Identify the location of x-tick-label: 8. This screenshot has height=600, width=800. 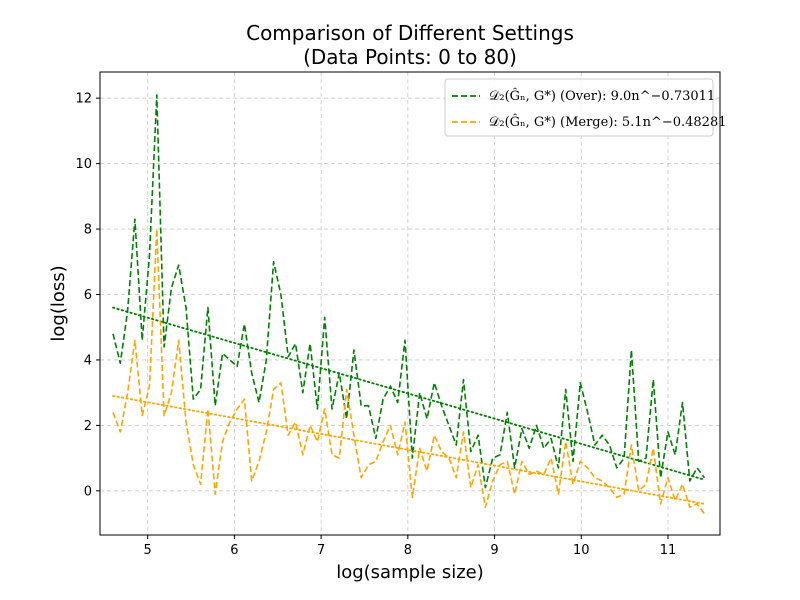
(408, 550).